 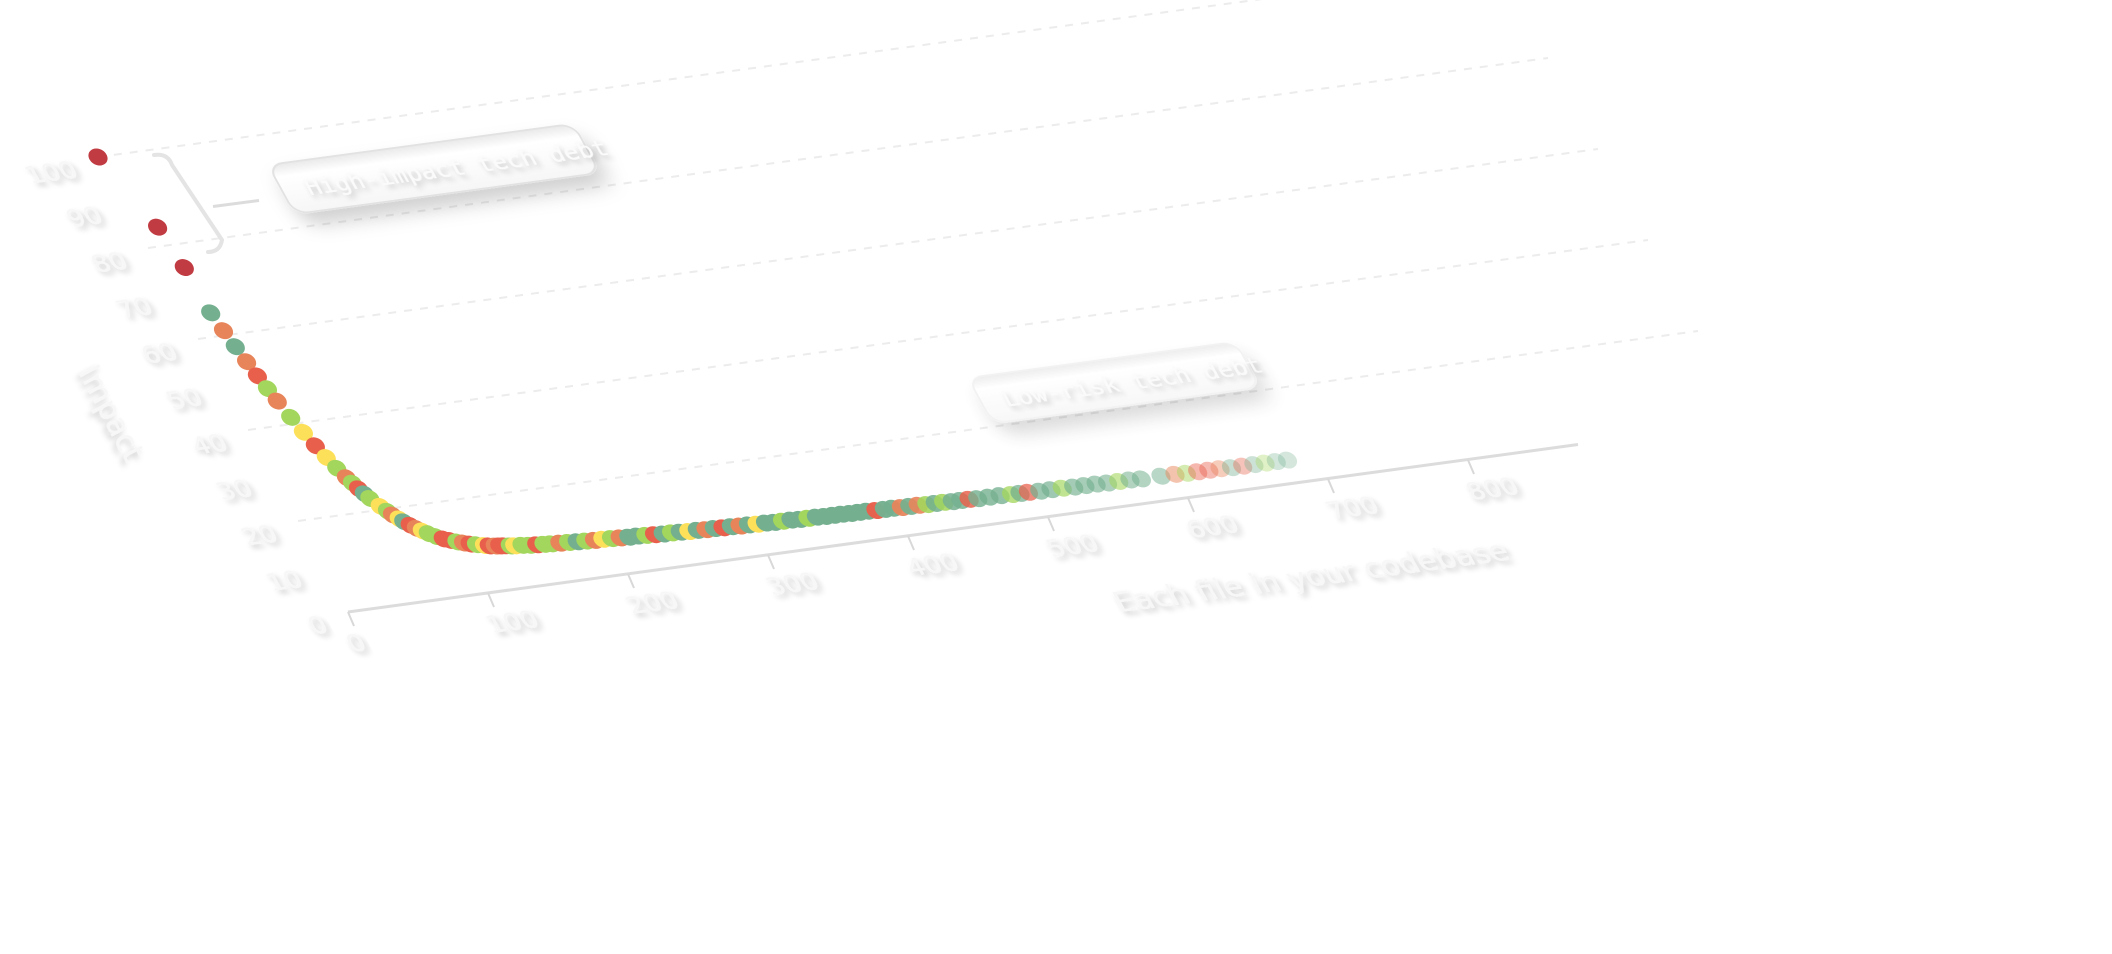 I want to click on low-risk-box-bg, so click(x=1114, y=382).